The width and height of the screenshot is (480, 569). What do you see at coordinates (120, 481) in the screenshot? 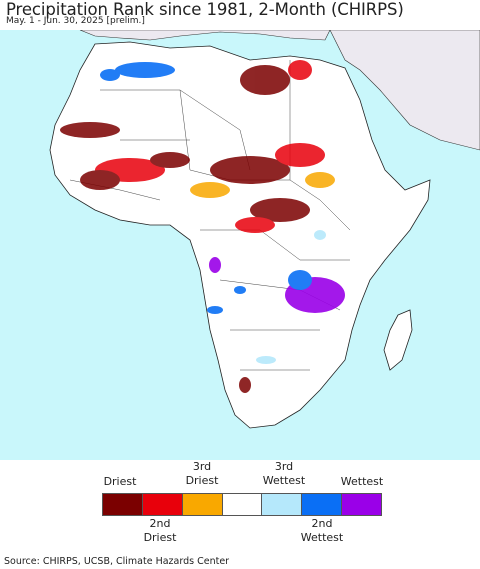
I see `legend-label-driest: Driest` at bounding box center [120, 481].